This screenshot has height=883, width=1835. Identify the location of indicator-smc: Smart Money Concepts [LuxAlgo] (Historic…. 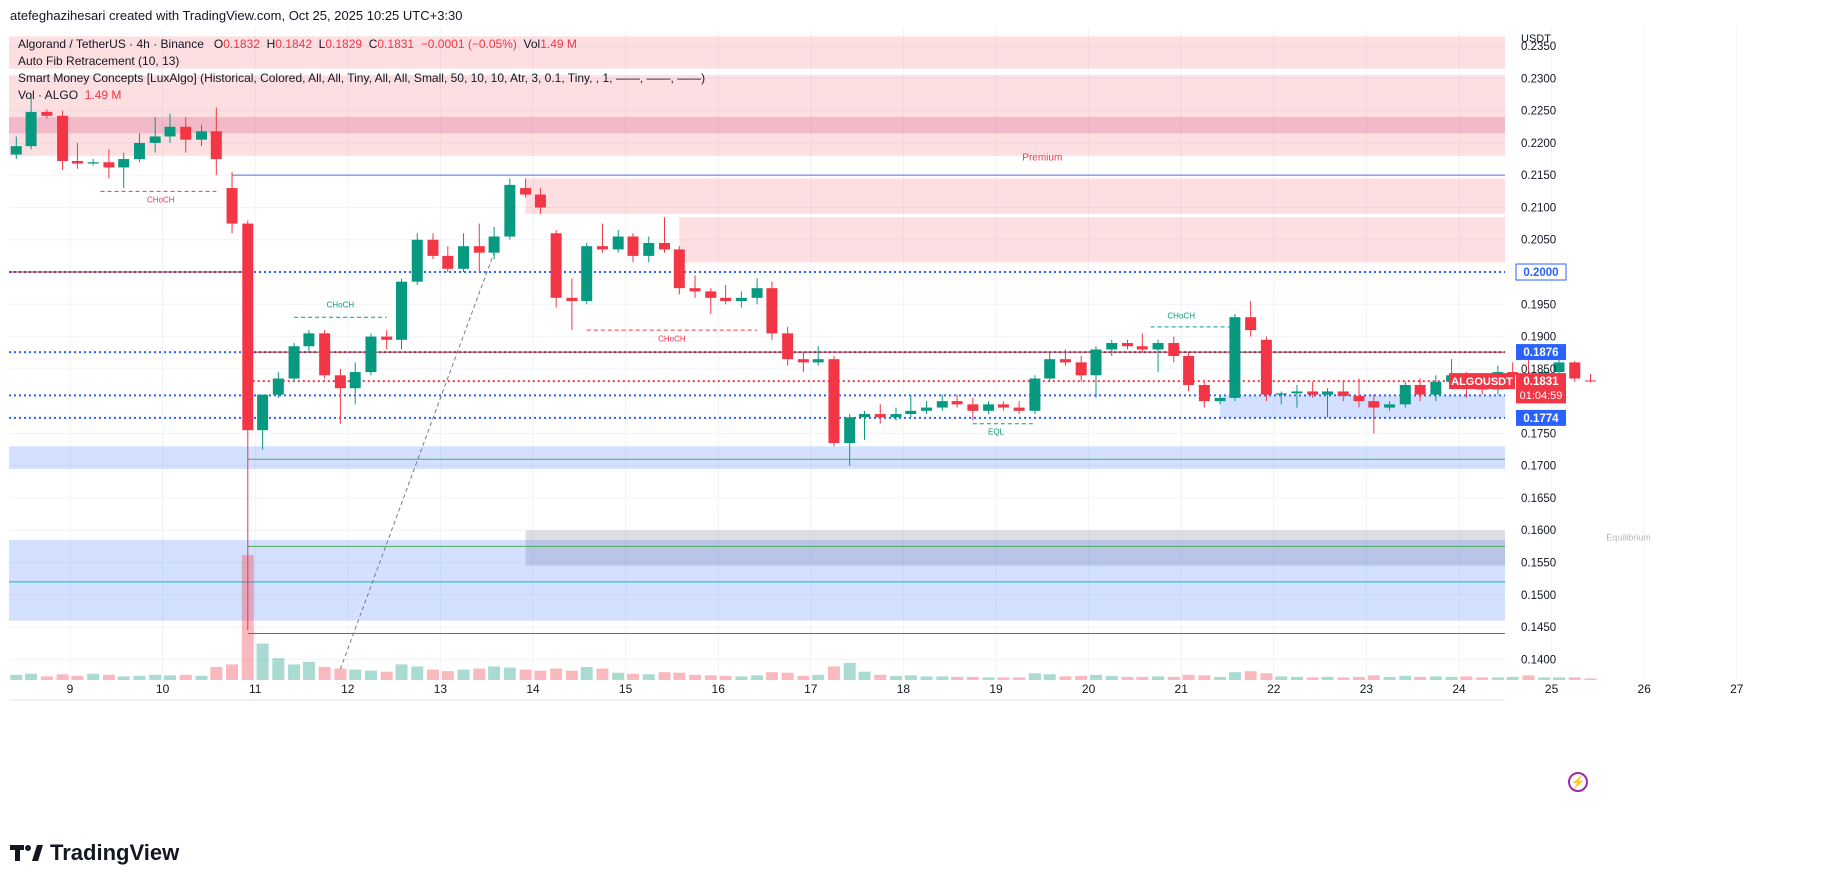
(362, 78).